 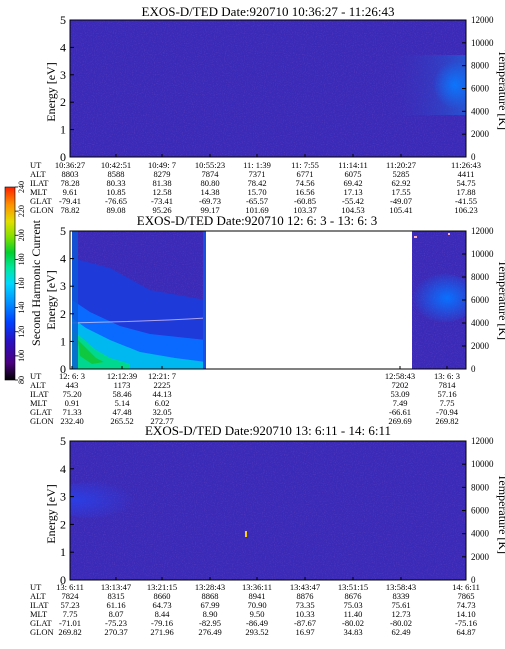 I want to click on ephemeris-cell: 12:58:43, so click(x=400, y=376).